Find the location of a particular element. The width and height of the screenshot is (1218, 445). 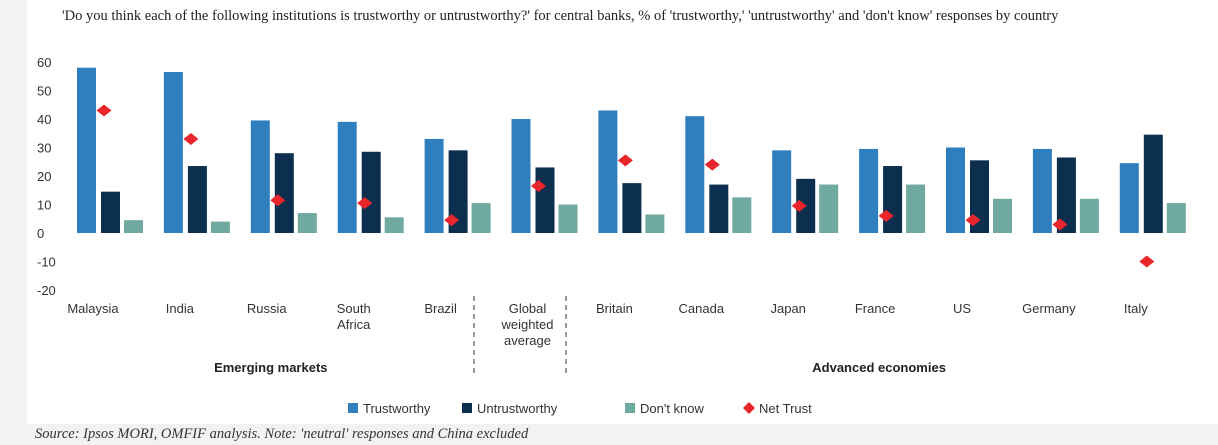

x-tick-label: weighted is located at coordinates (526, 324).